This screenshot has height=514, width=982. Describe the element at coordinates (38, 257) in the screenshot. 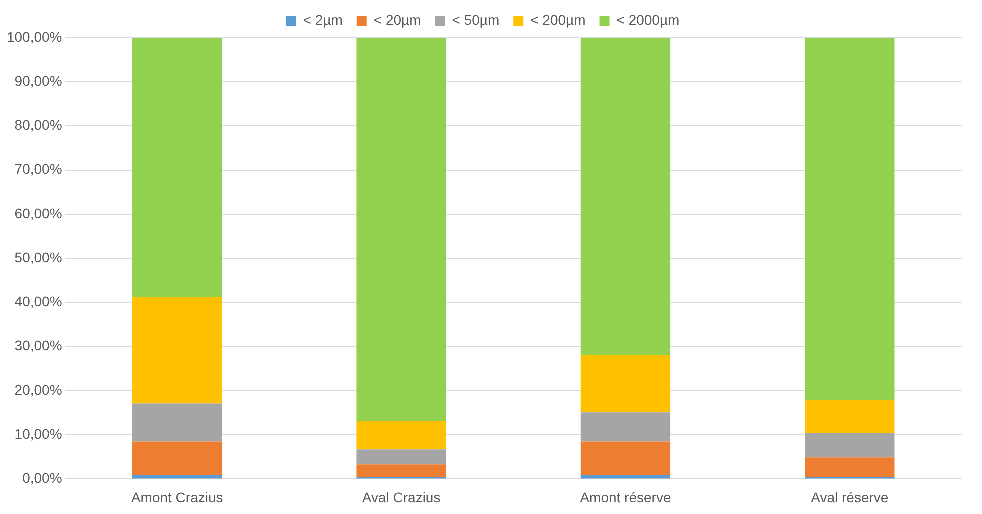

I see `y-tick-label: 50,00%` at that location.